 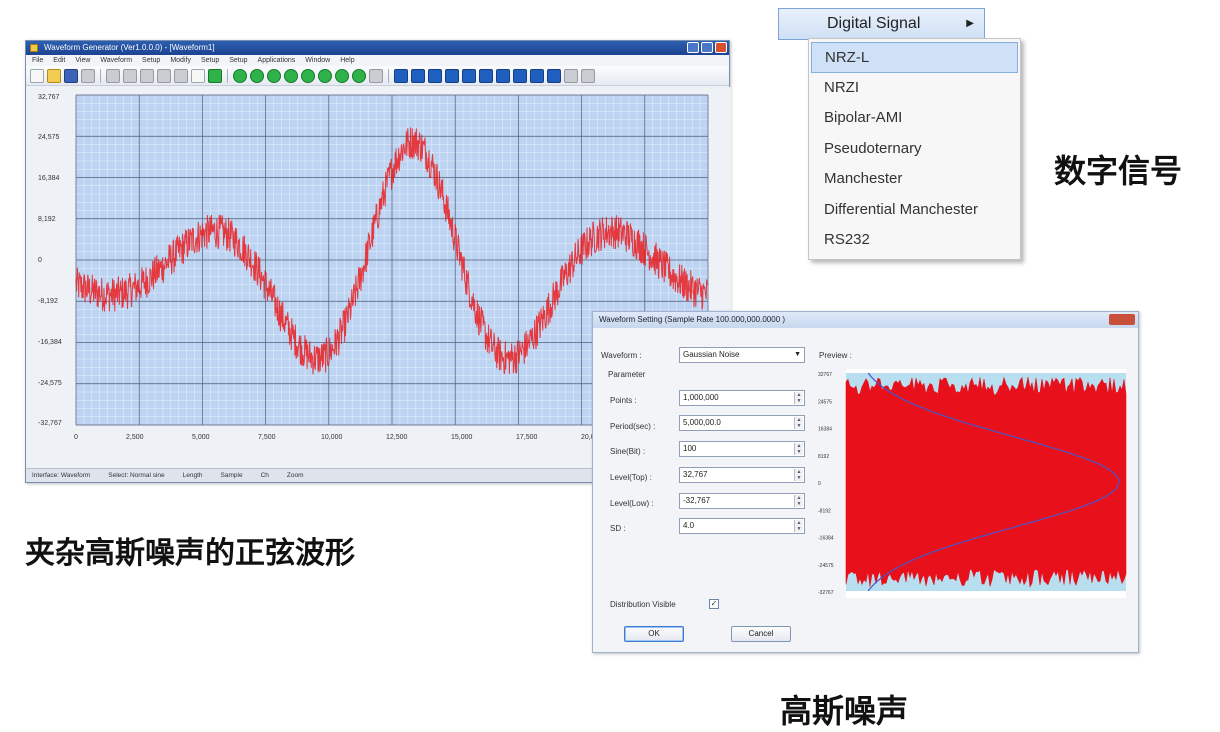 What do you see at coordinates (714, 604) in the screenshot?
I see `distribution-visible-checkbox: ✓` at bounding box center [714, 604].